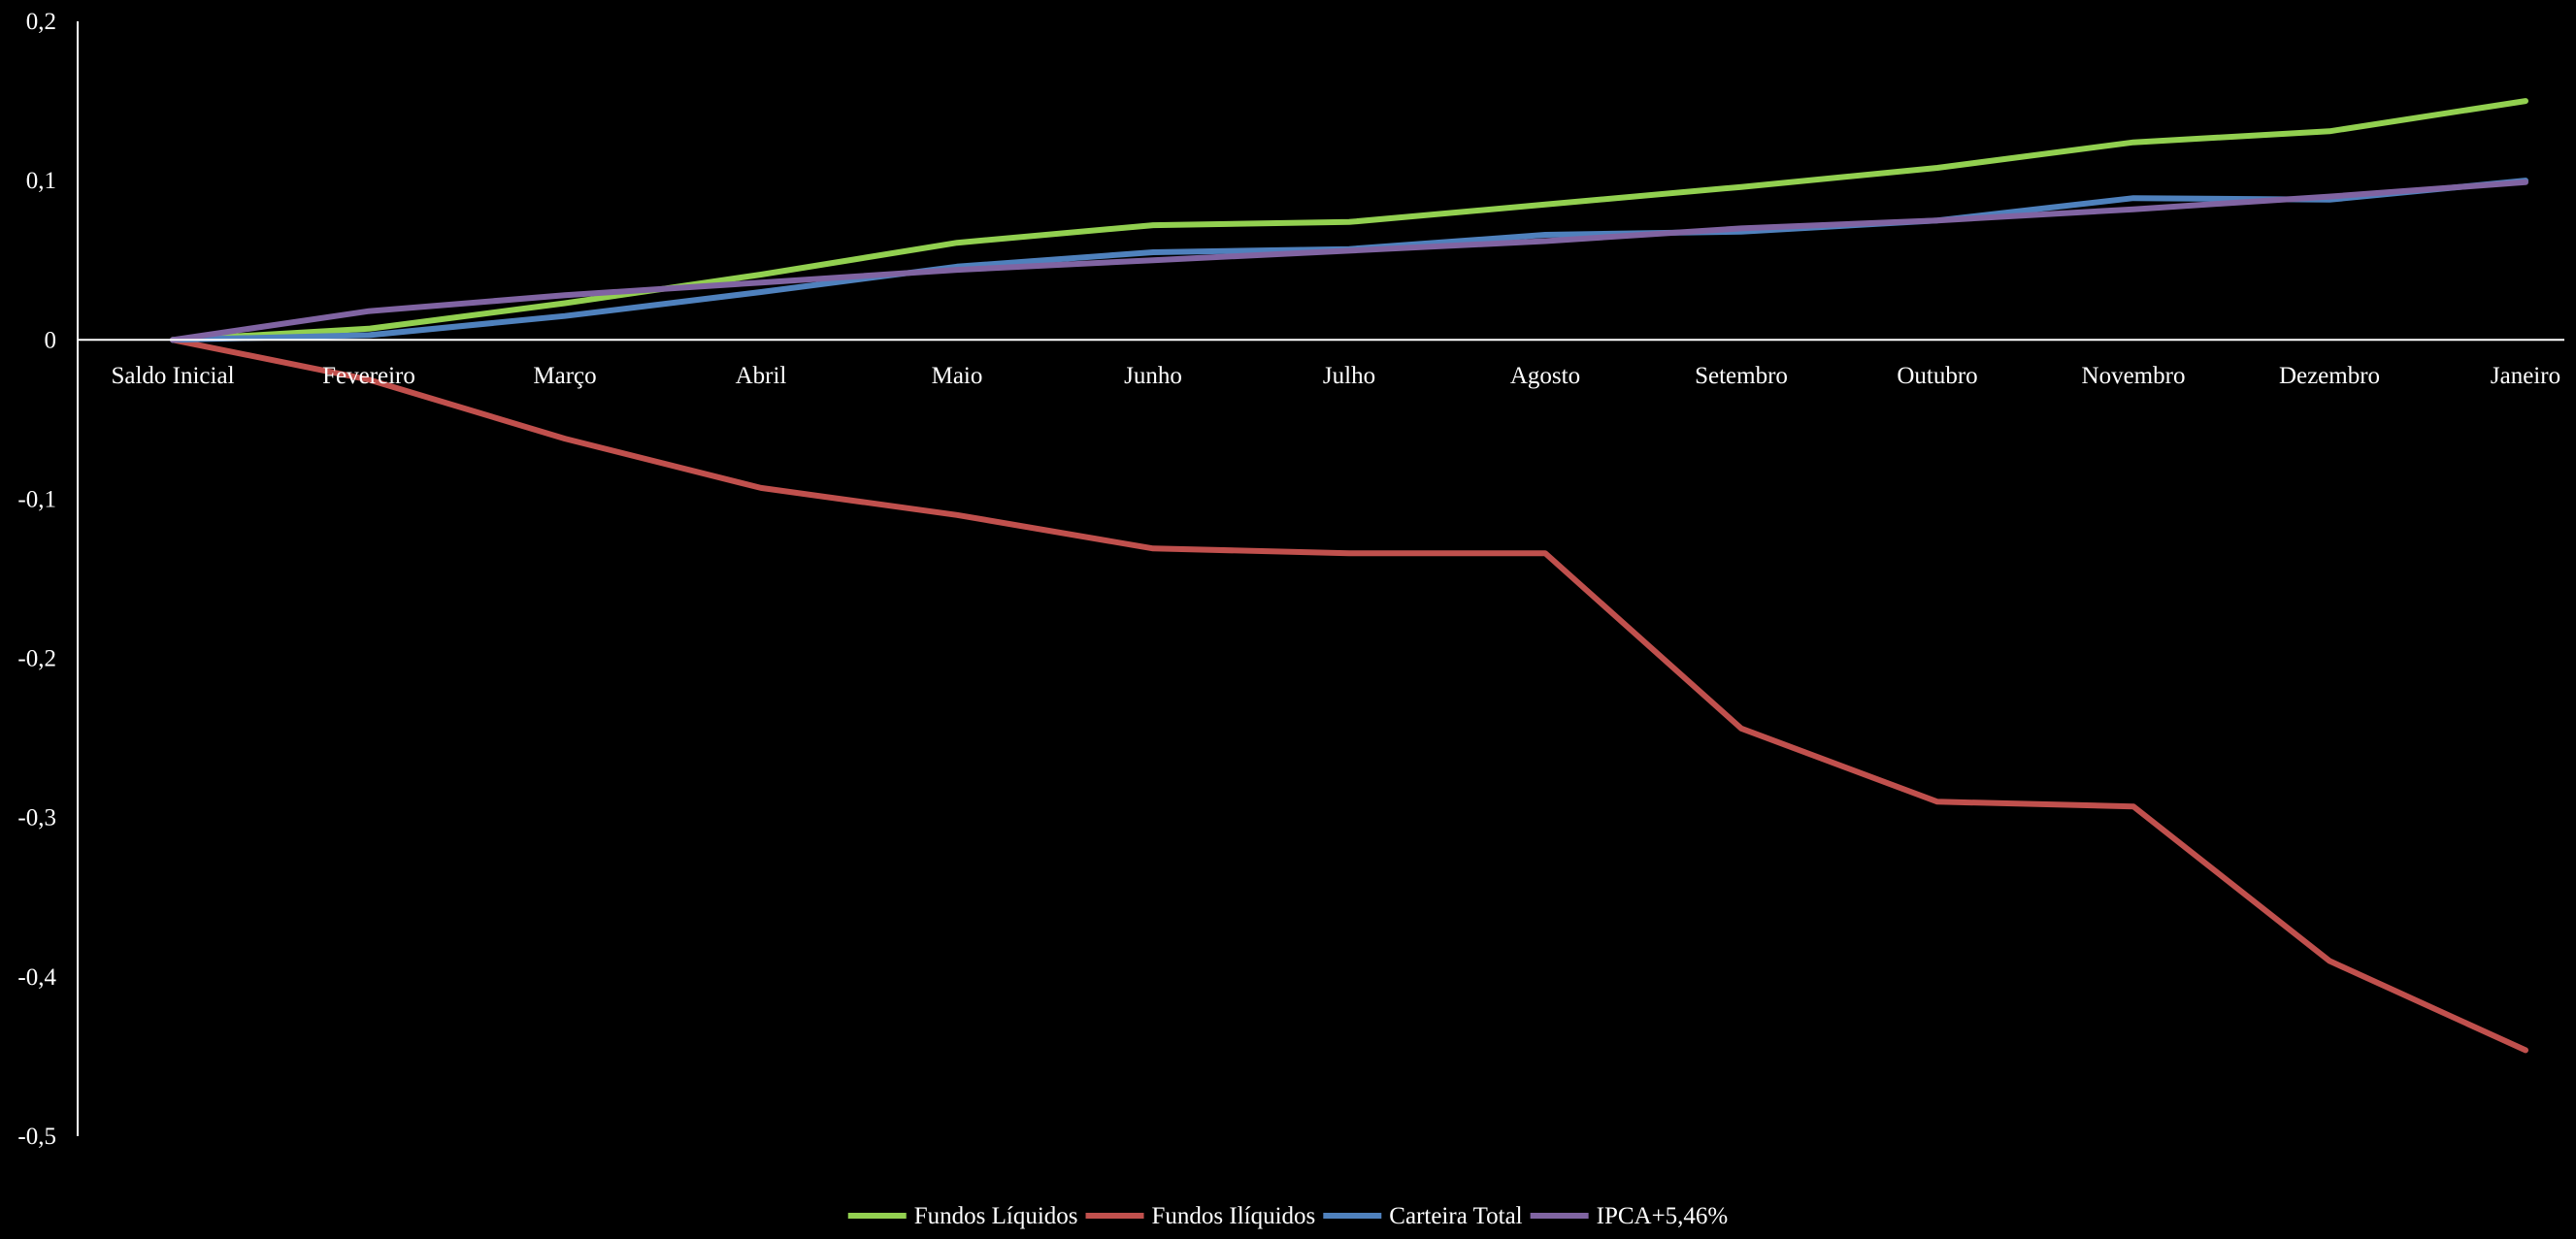 The image size is (2576, 1239). What do you see at coordinates (957, 376) in the screenshot?
I see `x-tick-label-maio: Maio` at bounding box center [957, 376].